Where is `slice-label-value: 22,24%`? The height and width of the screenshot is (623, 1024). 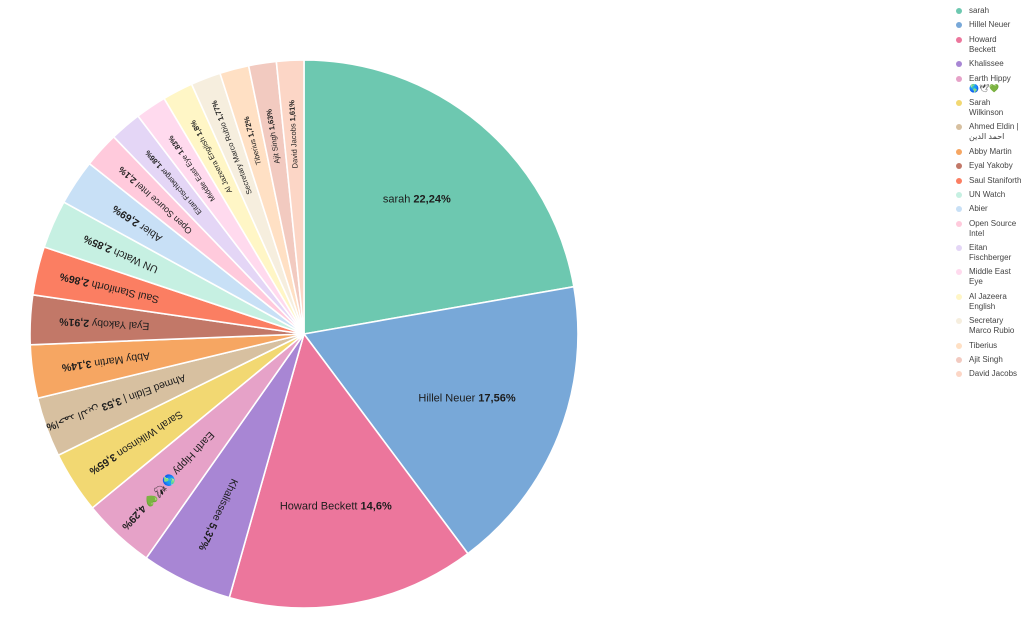 slice-label-value: 22,24% is located at coordinates (432, 200).